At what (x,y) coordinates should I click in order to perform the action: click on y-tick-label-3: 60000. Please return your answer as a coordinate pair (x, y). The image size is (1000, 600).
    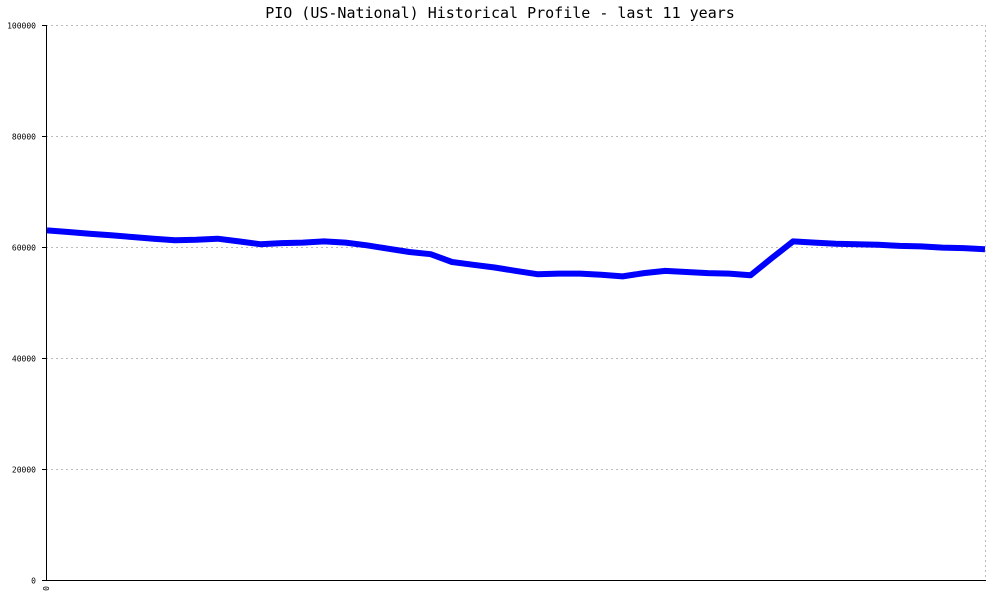
    Looking at the image, I should click on (24, 248).